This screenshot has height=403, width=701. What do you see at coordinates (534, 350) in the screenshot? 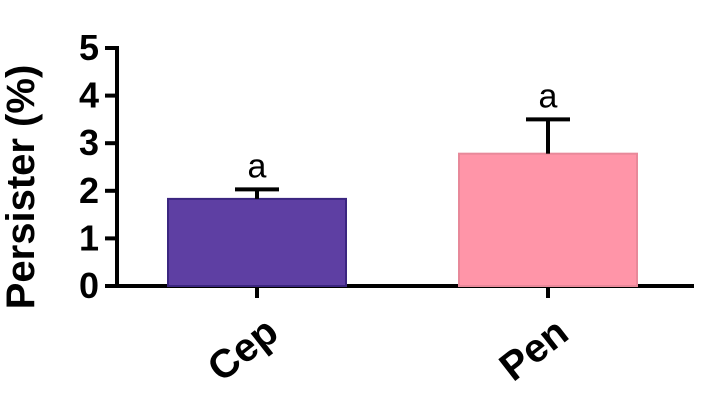
I see `category-label-pen: Pen` at bounding box center [534, 350].